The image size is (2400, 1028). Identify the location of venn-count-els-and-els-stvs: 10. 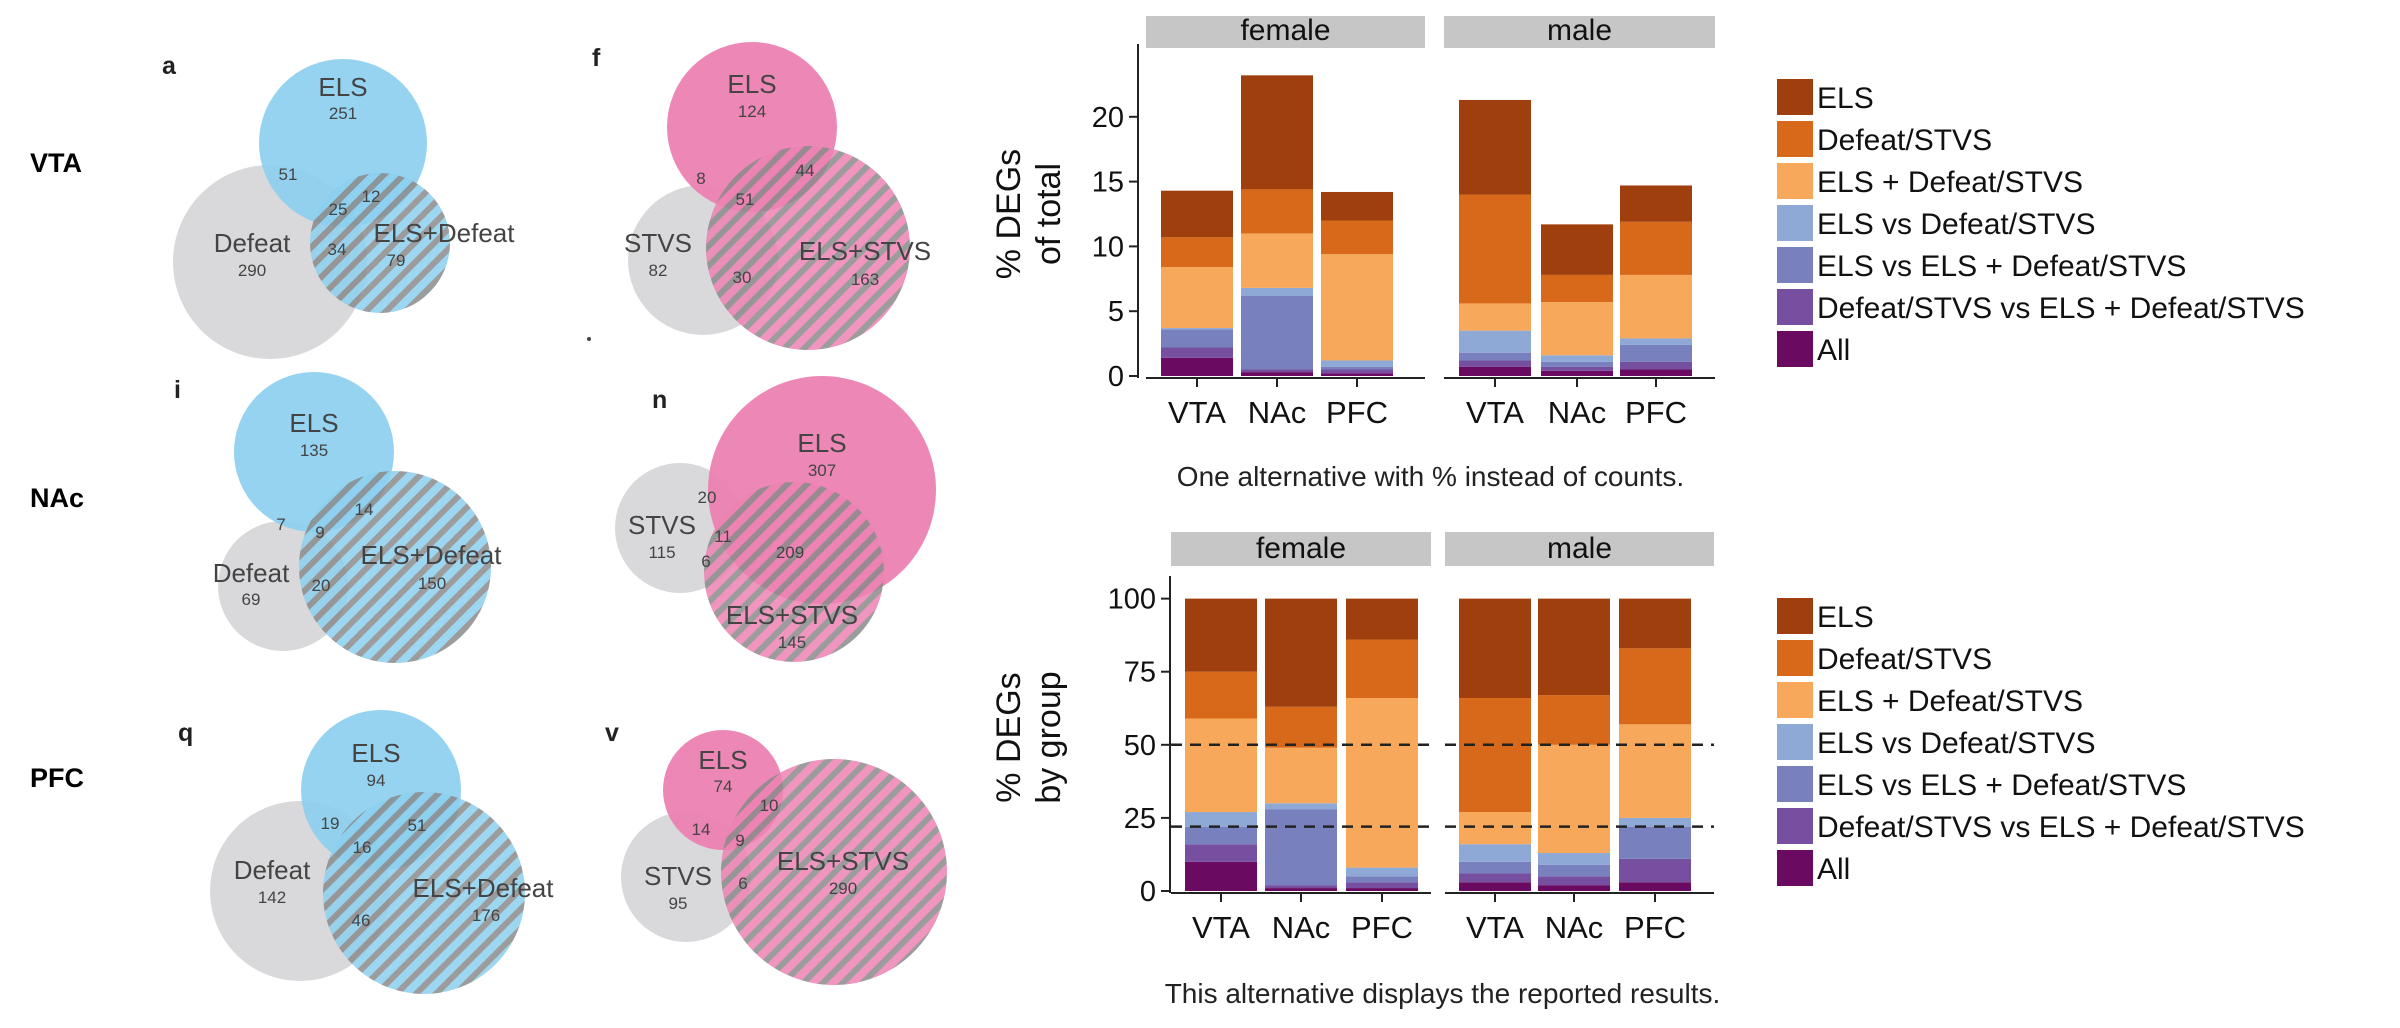
(769, 805).